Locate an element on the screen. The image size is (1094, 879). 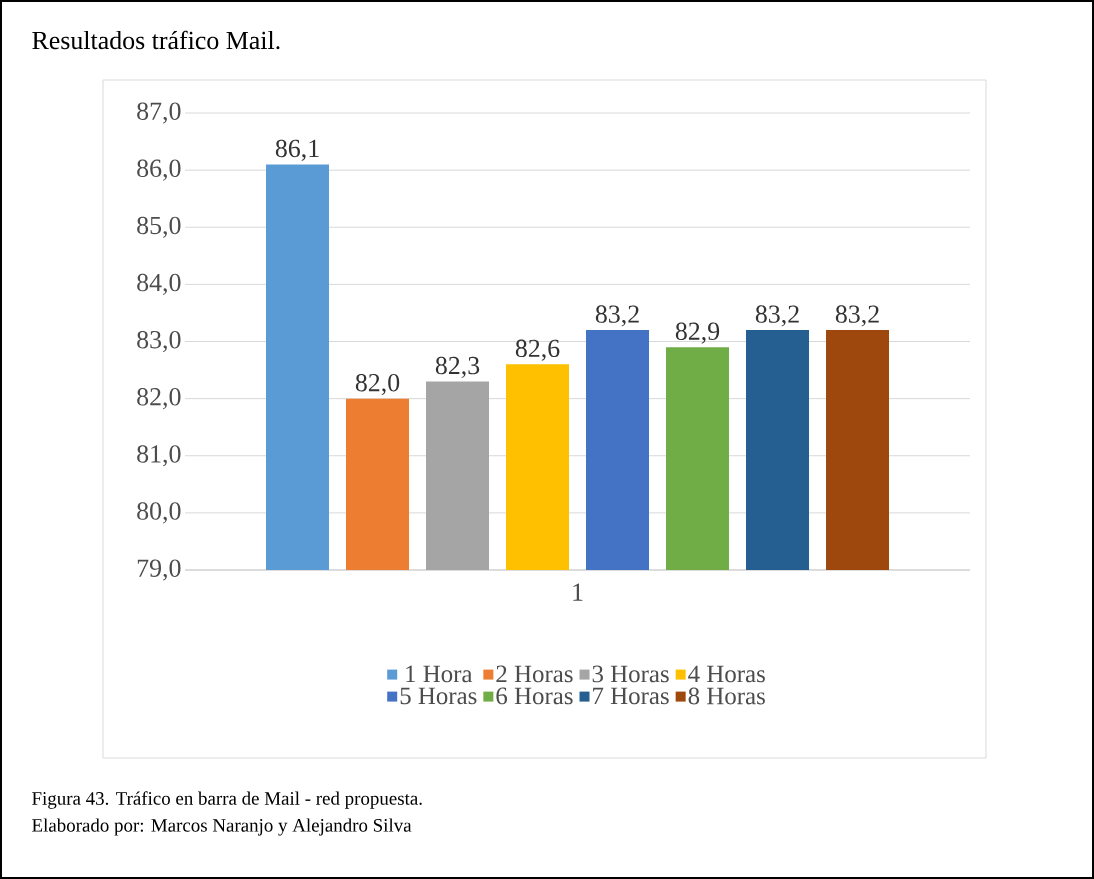
y-tick-label: 79,0 is located at coordinates (159, 570).